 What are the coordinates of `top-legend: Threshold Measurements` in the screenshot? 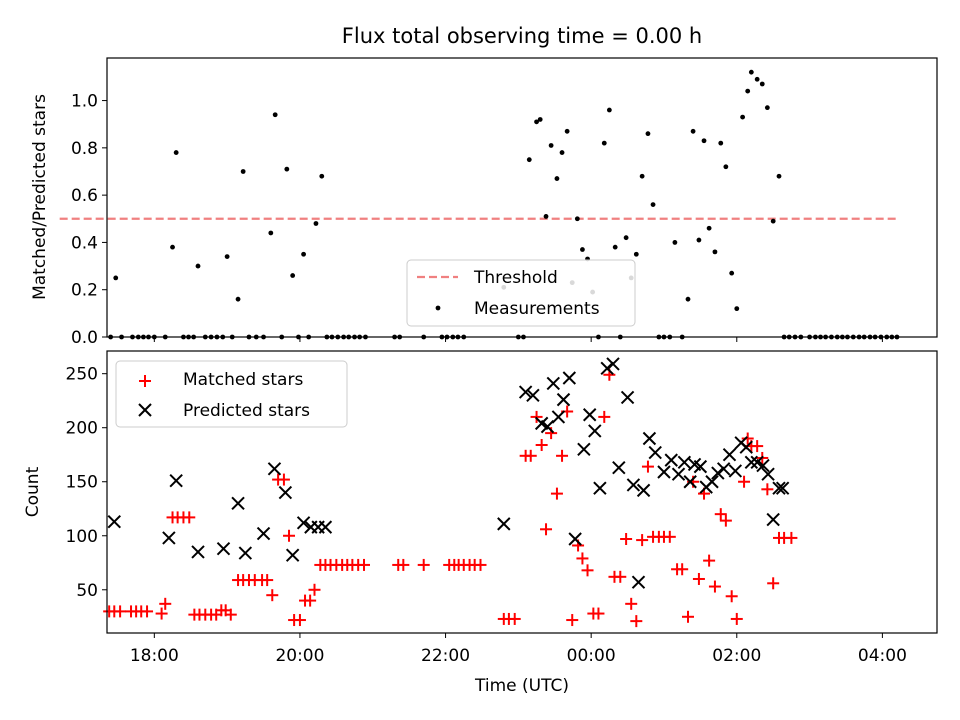 It's located at (521, 293).